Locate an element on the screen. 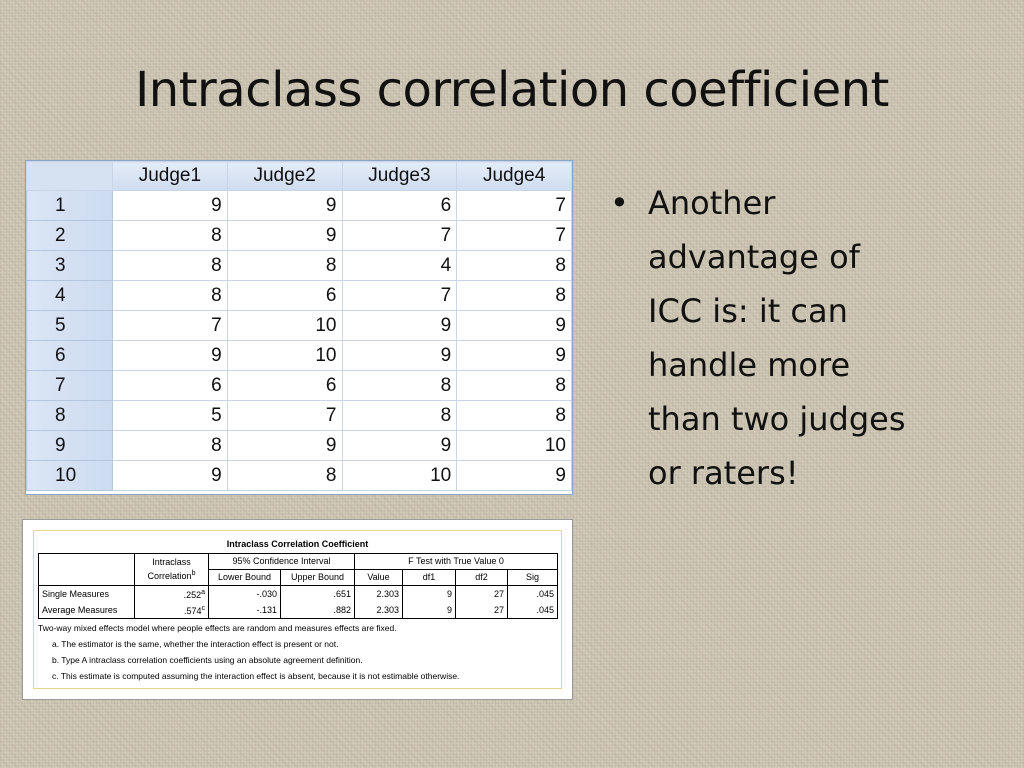  table-row: 10 9 8 10 9 is located at coordinates (299, 475).